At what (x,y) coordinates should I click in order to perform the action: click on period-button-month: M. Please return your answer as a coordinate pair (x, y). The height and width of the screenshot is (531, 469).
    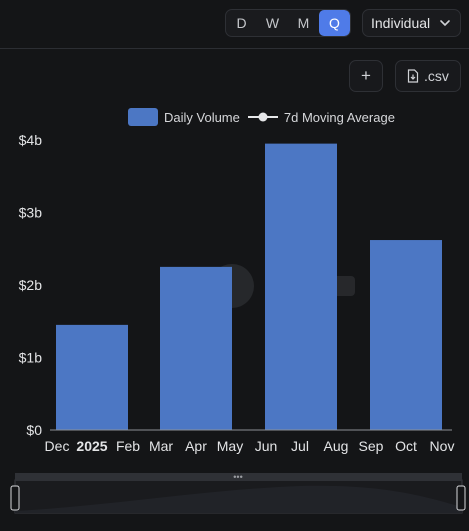
    Looking at the image, I should click on (303, 23).